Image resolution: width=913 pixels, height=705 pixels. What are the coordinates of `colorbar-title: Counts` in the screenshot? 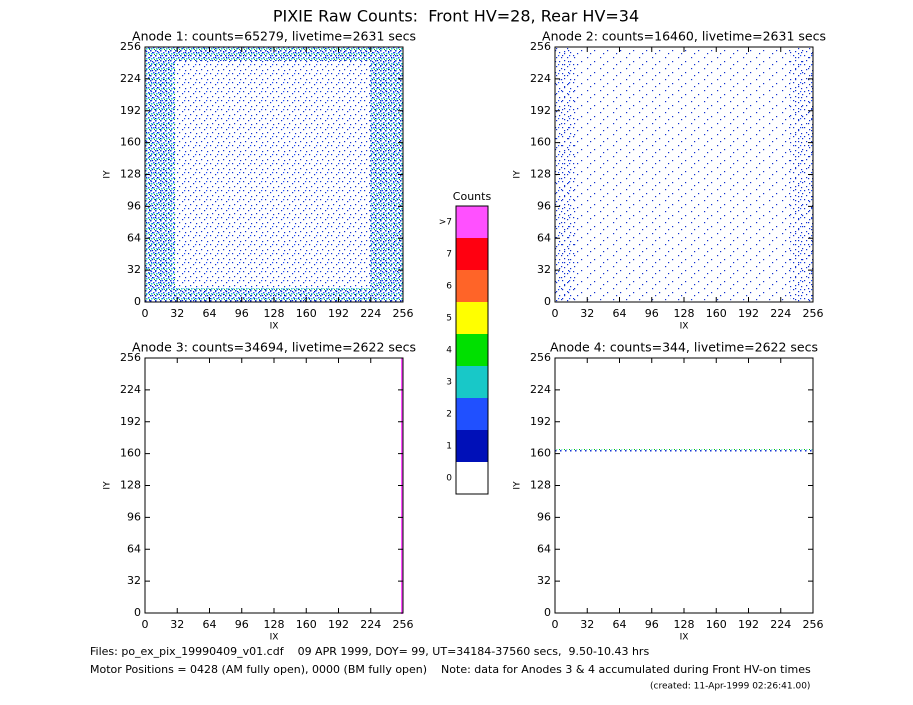 It's located at (472, 196).